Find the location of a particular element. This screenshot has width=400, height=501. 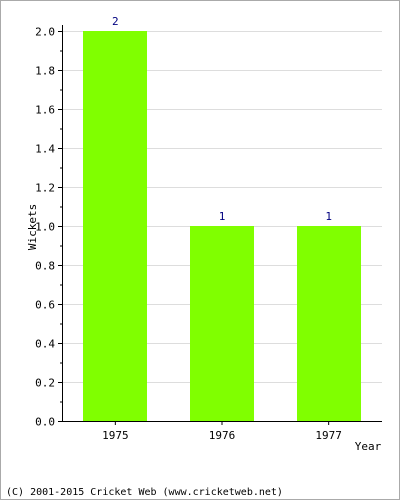

data-label-1977: 1 is located at coordinates (328, 216).